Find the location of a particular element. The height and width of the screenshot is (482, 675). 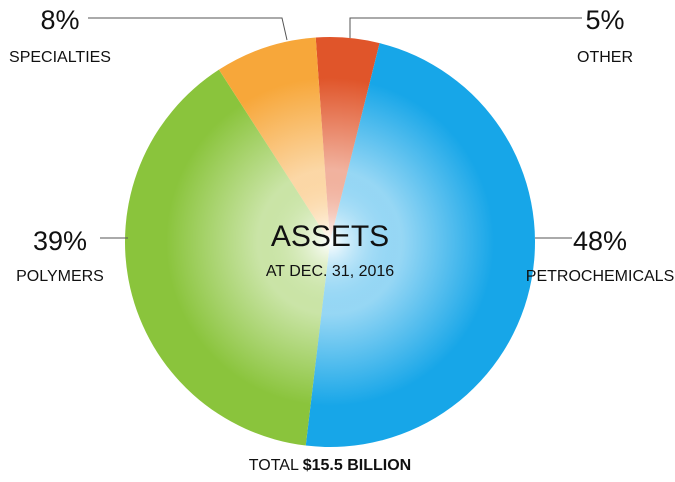

total-label: TOTAL is located at coordinates (274, 465).